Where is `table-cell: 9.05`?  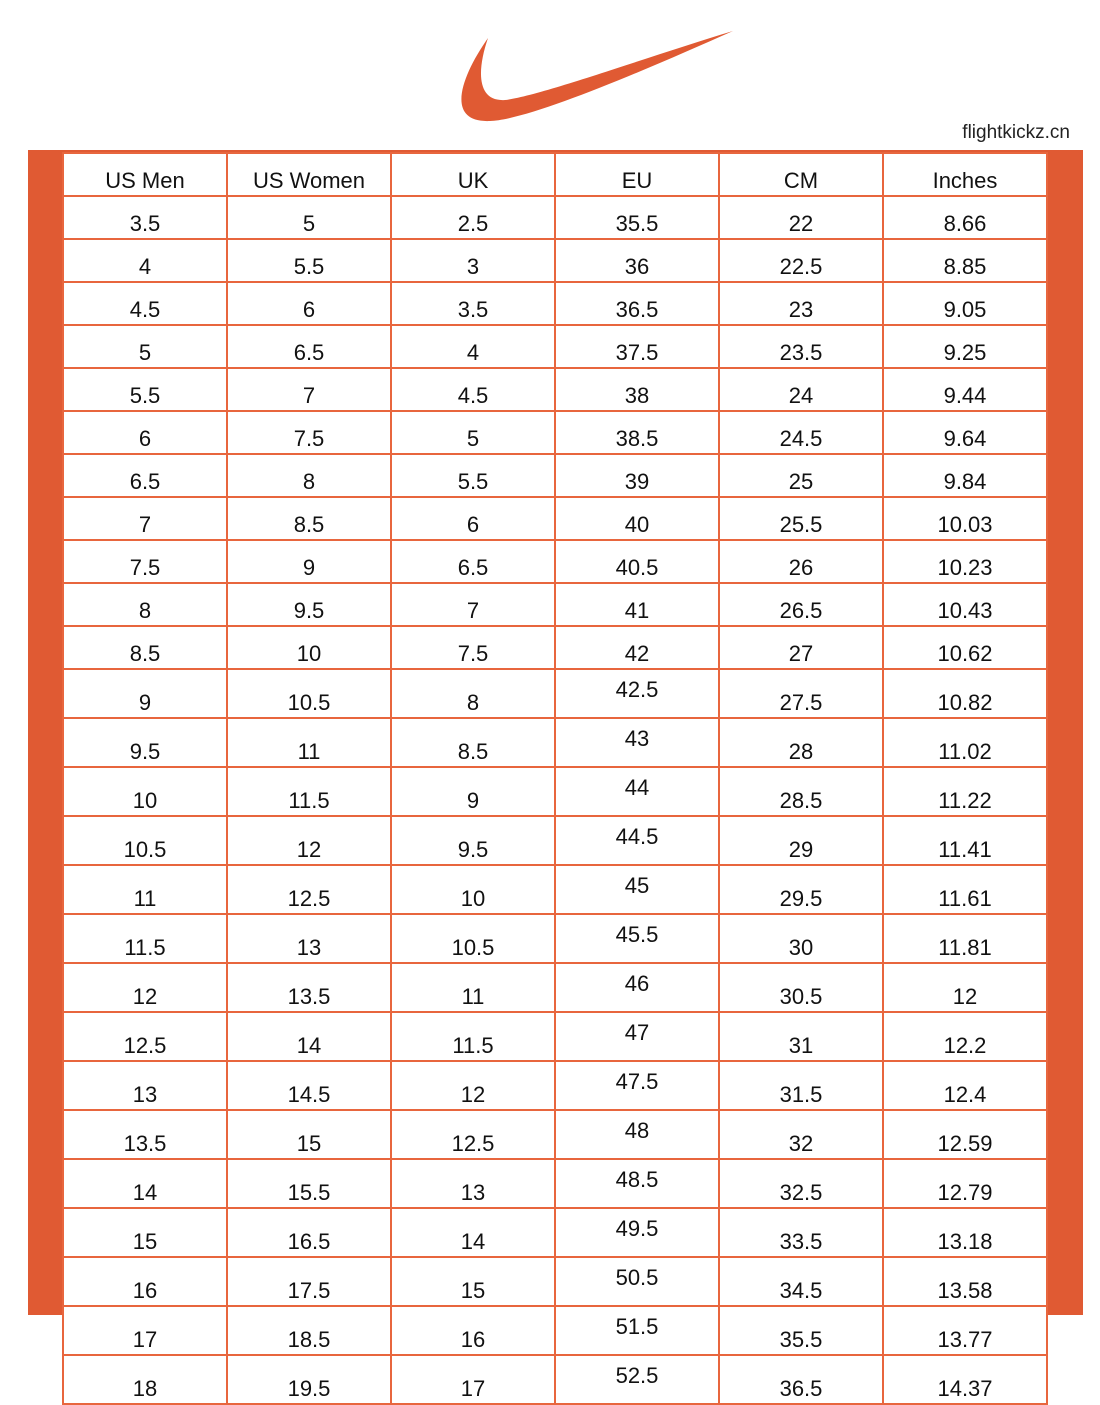
table-cell: 9.05 is located at coordinates (965, 303).